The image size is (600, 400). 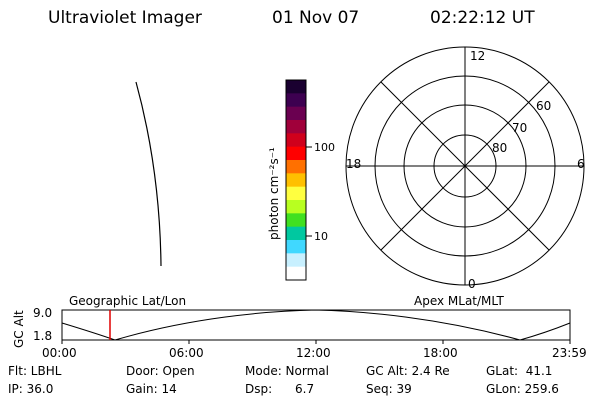 I want to click on y-max-label: 9.0, so click(x=43, y=313).